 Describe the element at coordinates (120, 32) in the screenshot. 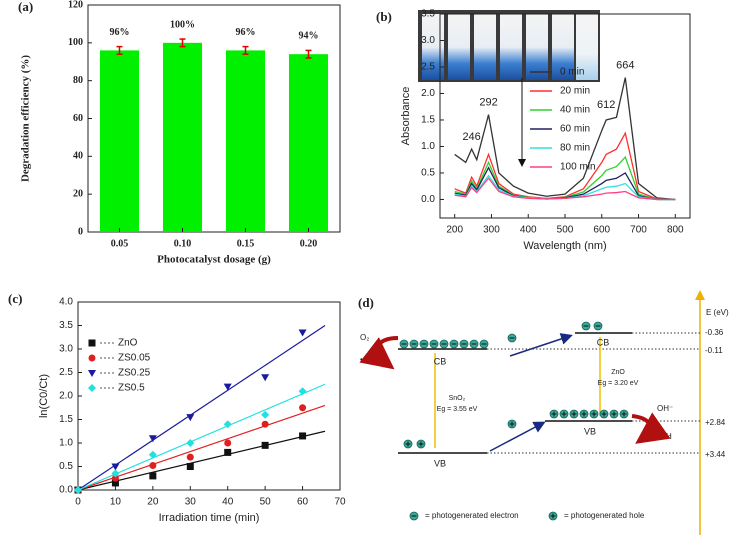

I see `value-label: 96%` at that location.